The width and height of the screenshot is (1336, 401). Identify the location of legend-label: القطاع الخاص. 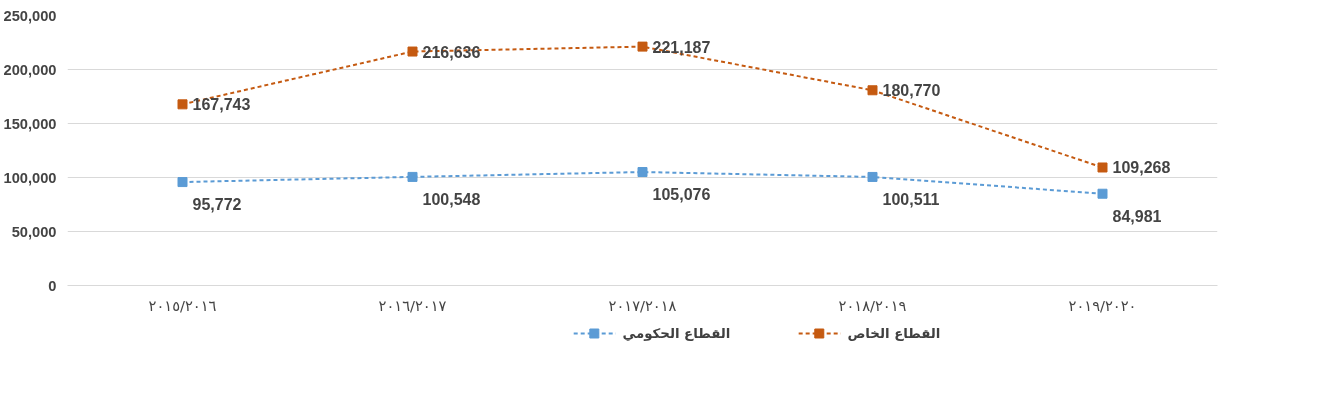
(894, 333).